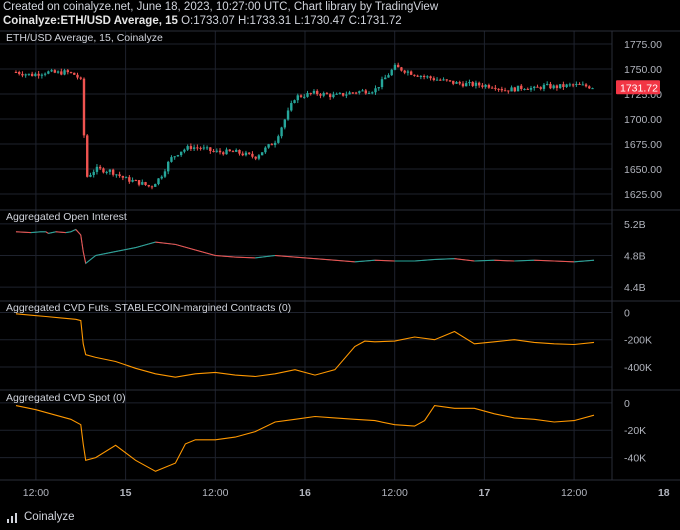 The width and height of the screenshot is (680, 530). Describe the element at coordinates (635, 225) in the screenshot. I see `y-tick-label: 5.2B` at that location.